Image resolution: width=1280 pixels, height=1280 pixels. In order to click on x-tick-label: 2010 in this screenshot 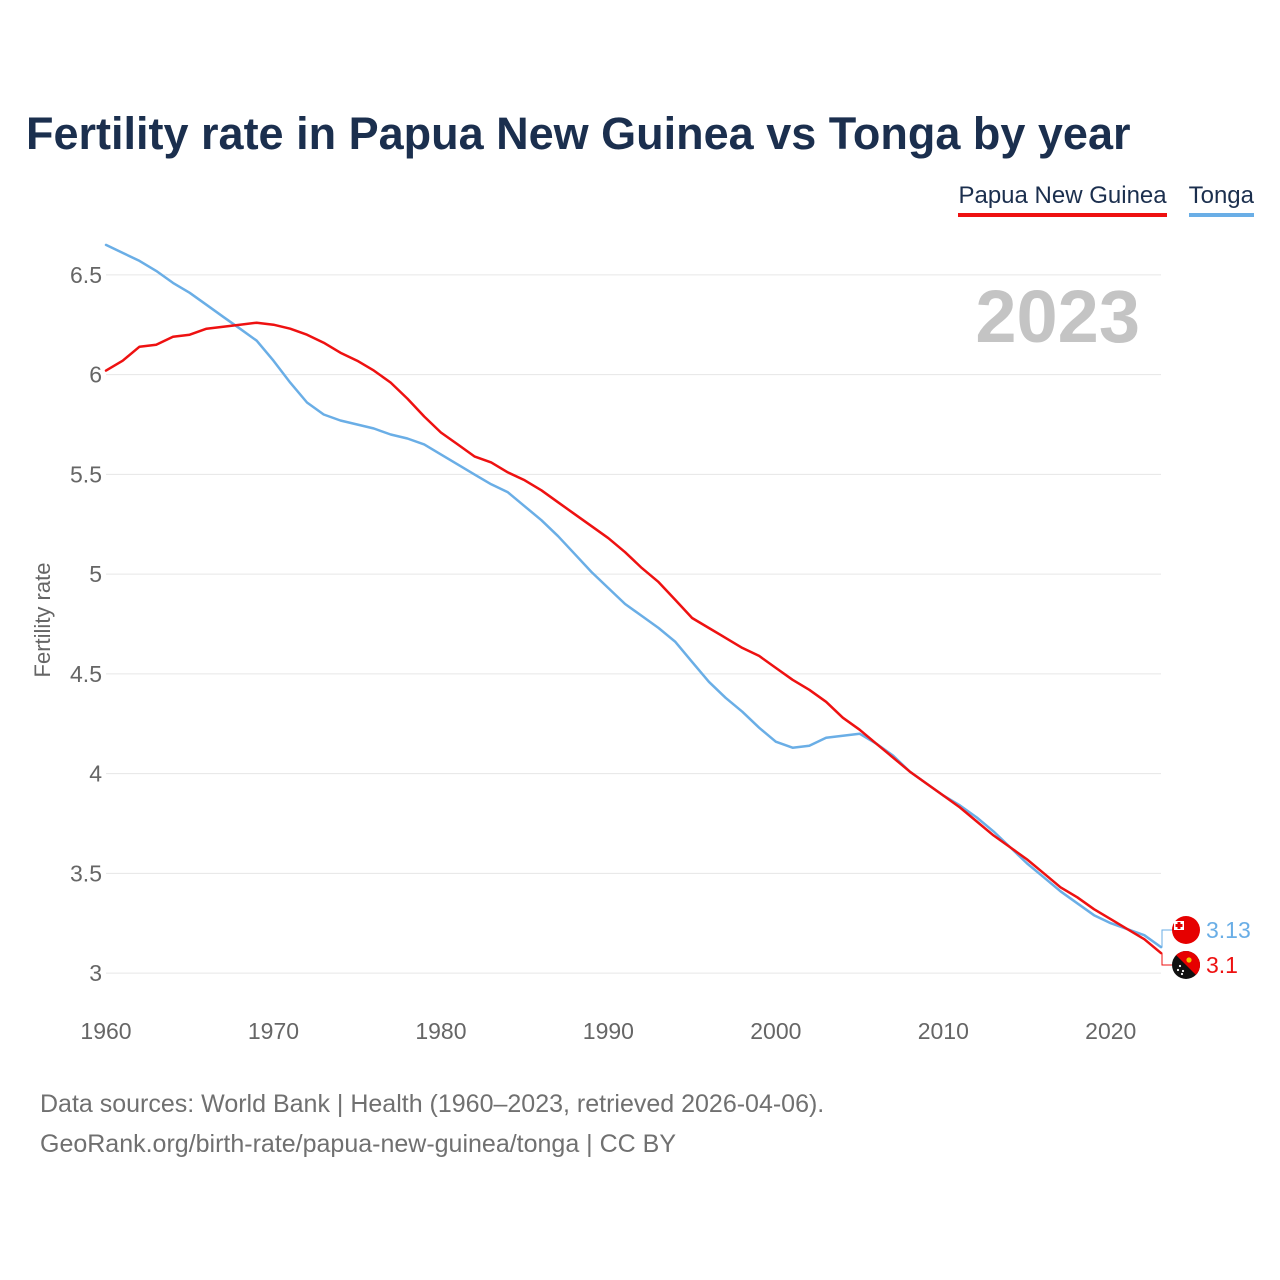, I will do `click(943, 1031)`.